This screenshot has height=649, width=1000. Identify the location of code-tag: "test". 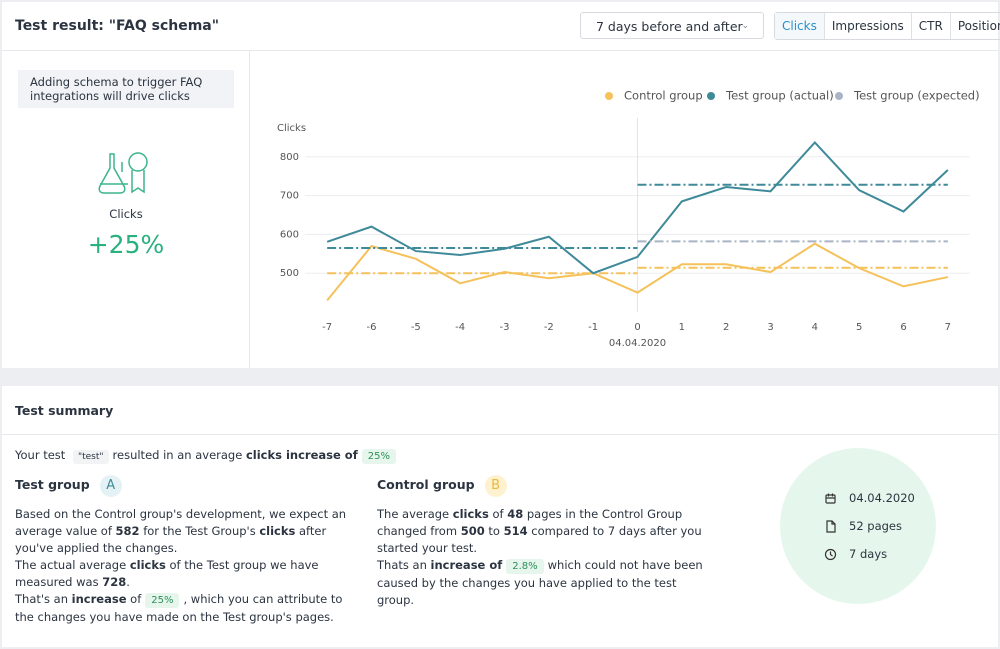
(90, 457).